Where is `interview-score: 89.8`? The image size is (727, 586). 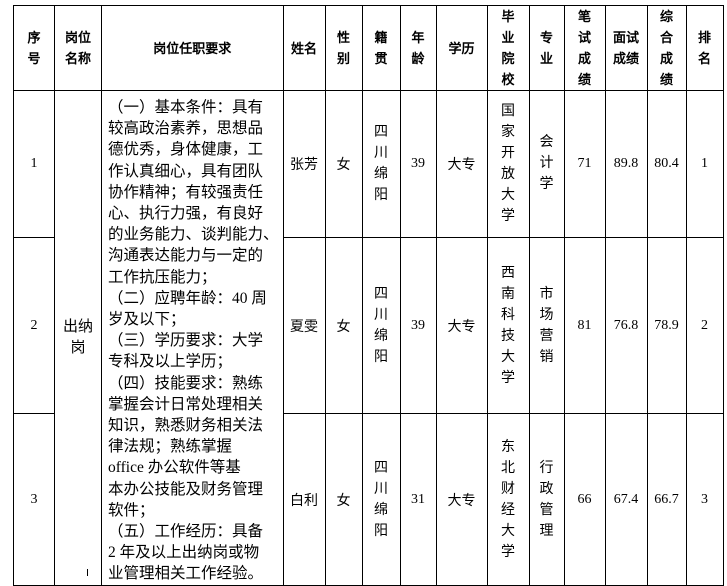 interview-score: 89.8 is located at coordinates (626, 164).